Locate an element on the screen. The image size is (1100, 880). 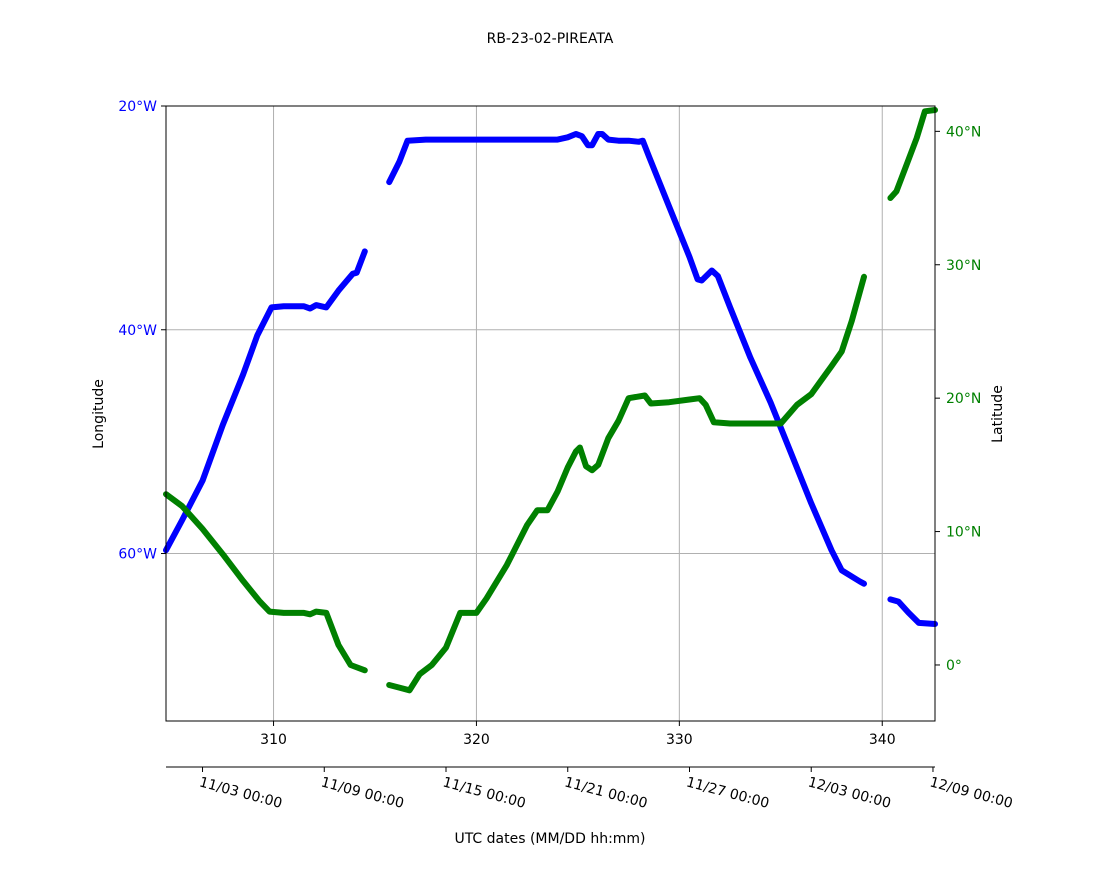
right-y-tick-label: 40°N is located at coordinates (963, 132).